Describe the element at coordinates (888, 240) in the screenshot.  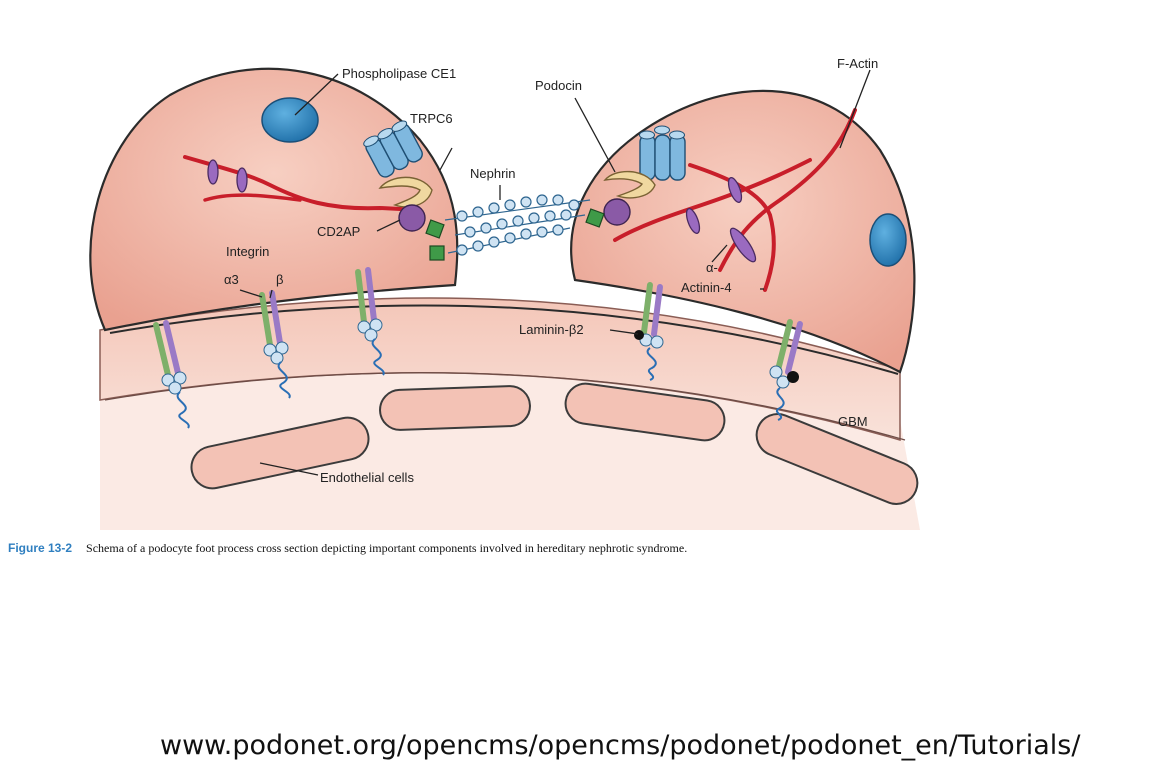
I see `right-nucleus` at that location.